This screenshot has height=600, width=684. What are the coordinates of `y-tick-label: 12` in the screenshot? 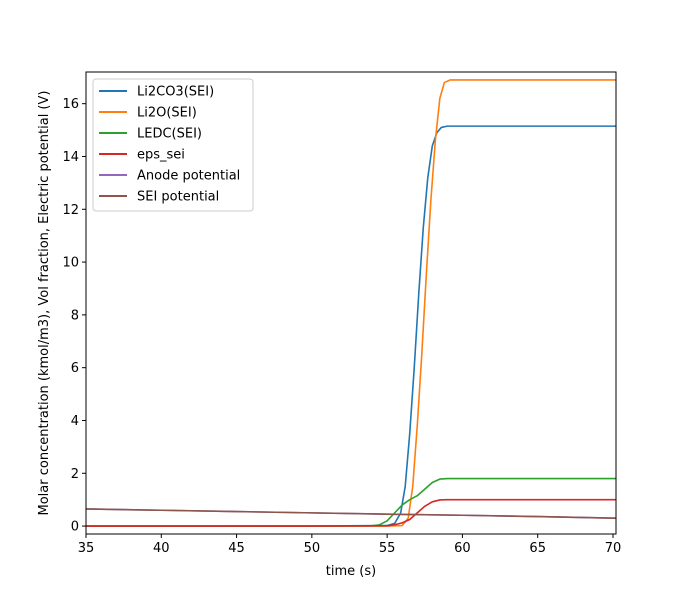 It's located at (70, 210).